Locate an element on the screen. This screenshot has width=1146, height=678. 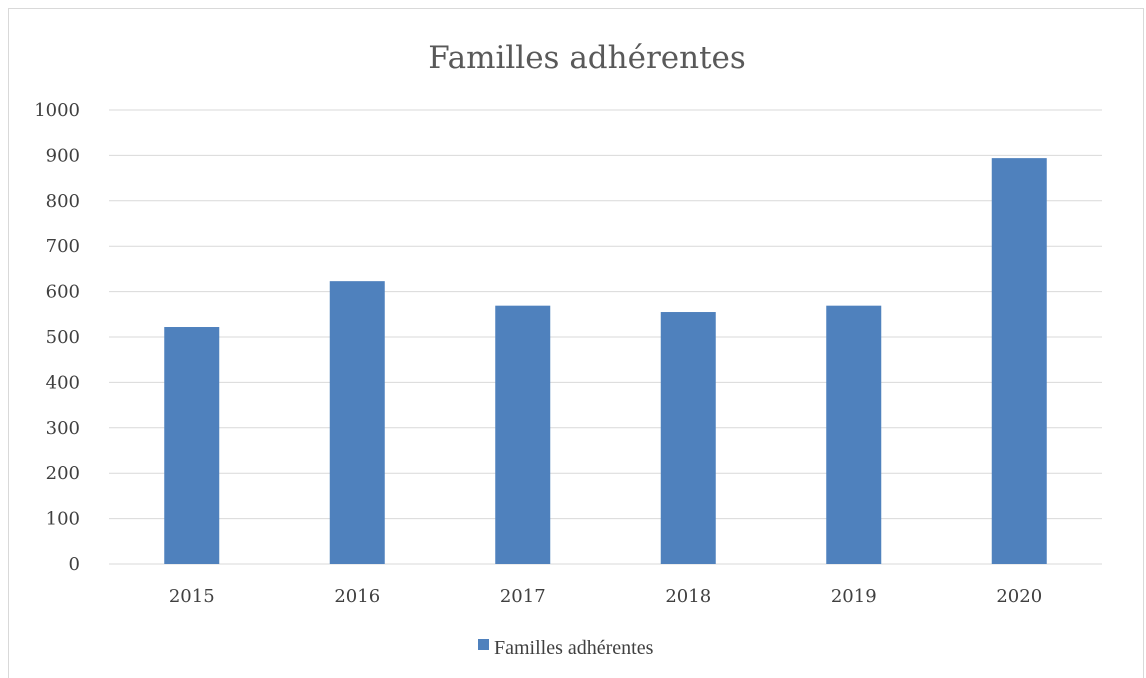
y-tick-label: 500 is located at coordinates (63, 337).